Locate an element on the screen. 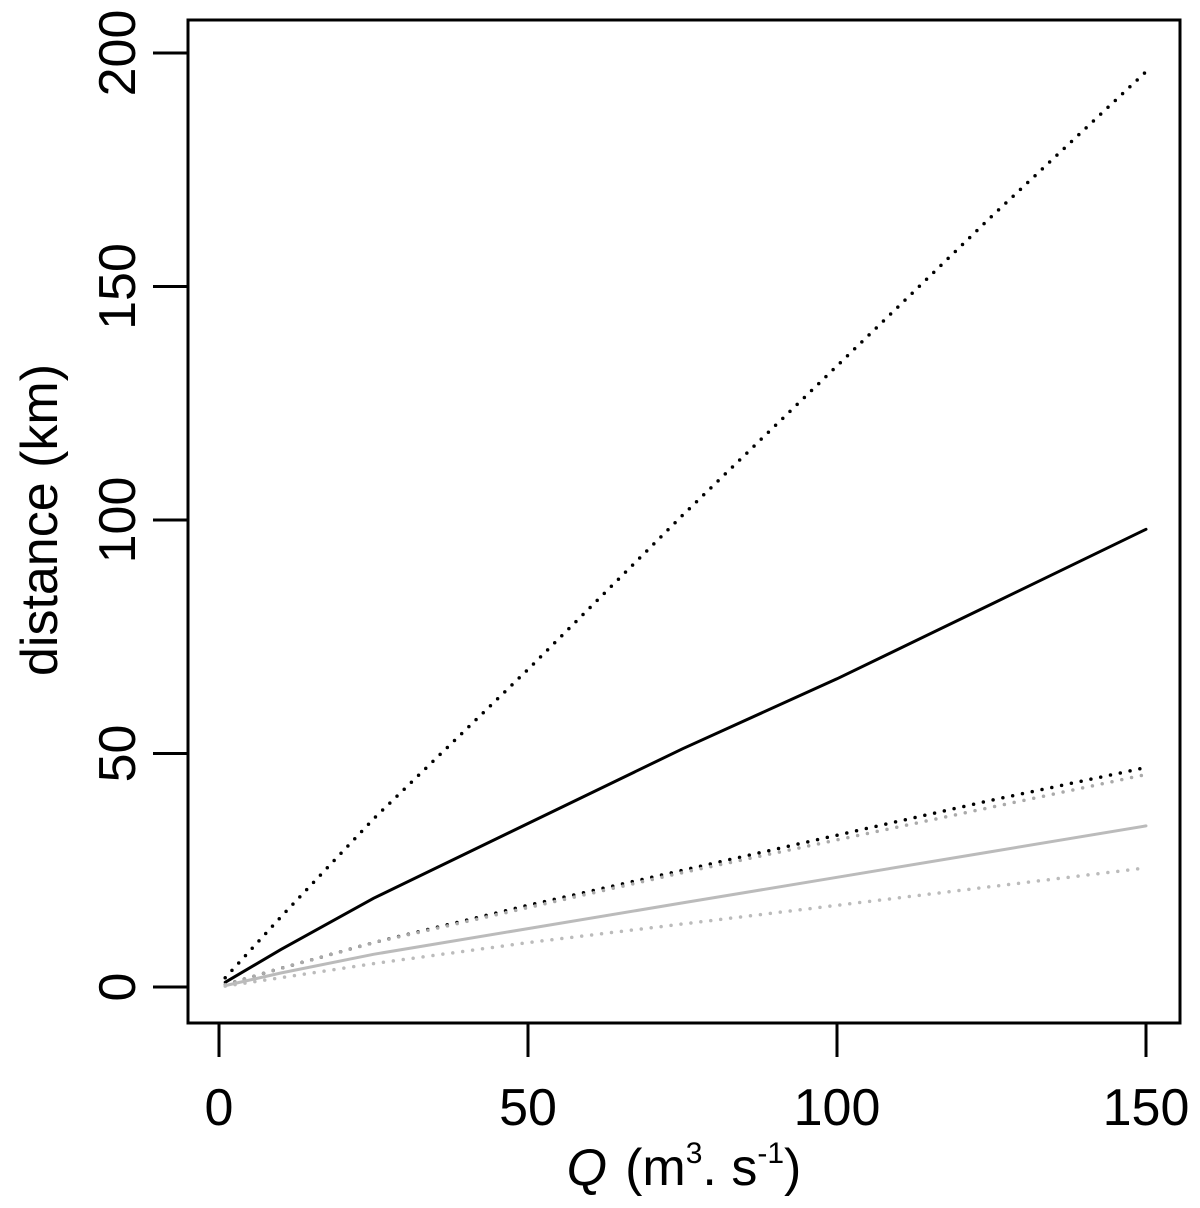  y-axis: 0 50 100 150 200 is located at coordinates (139, 506).